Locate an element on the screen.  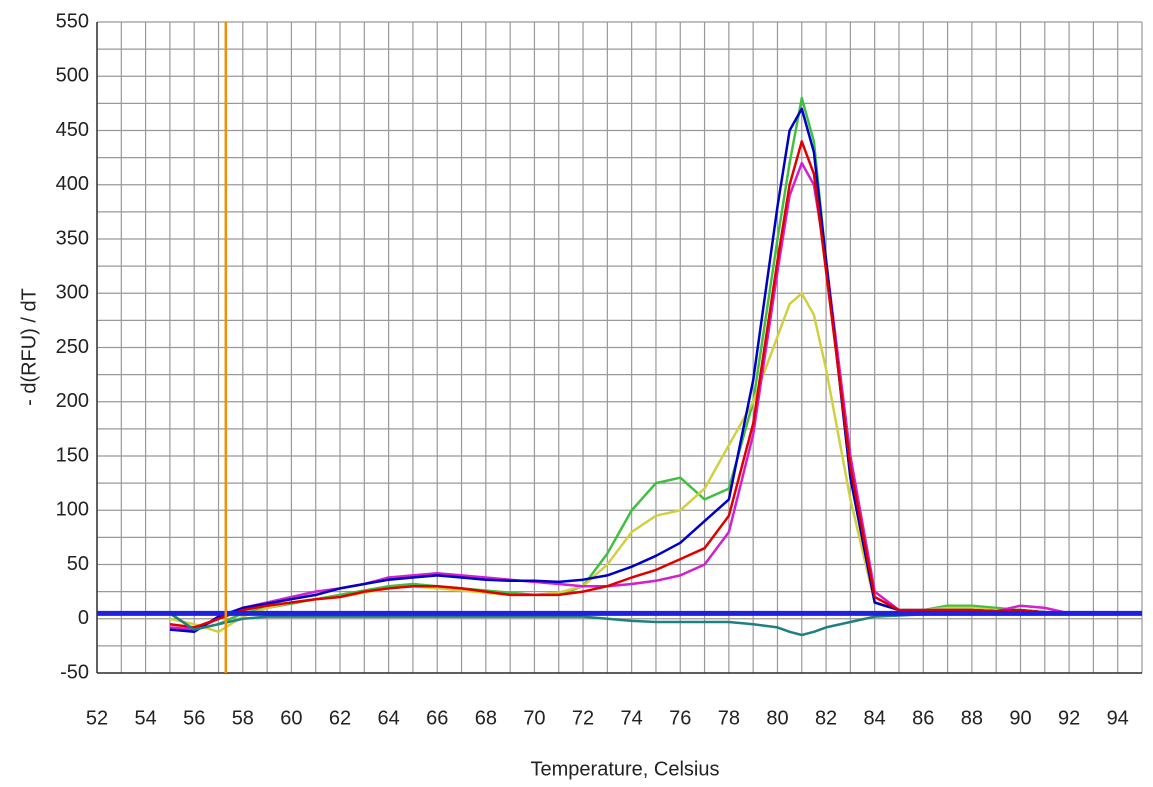
x-tick-label: 82 is located at coordinates (826, 718).